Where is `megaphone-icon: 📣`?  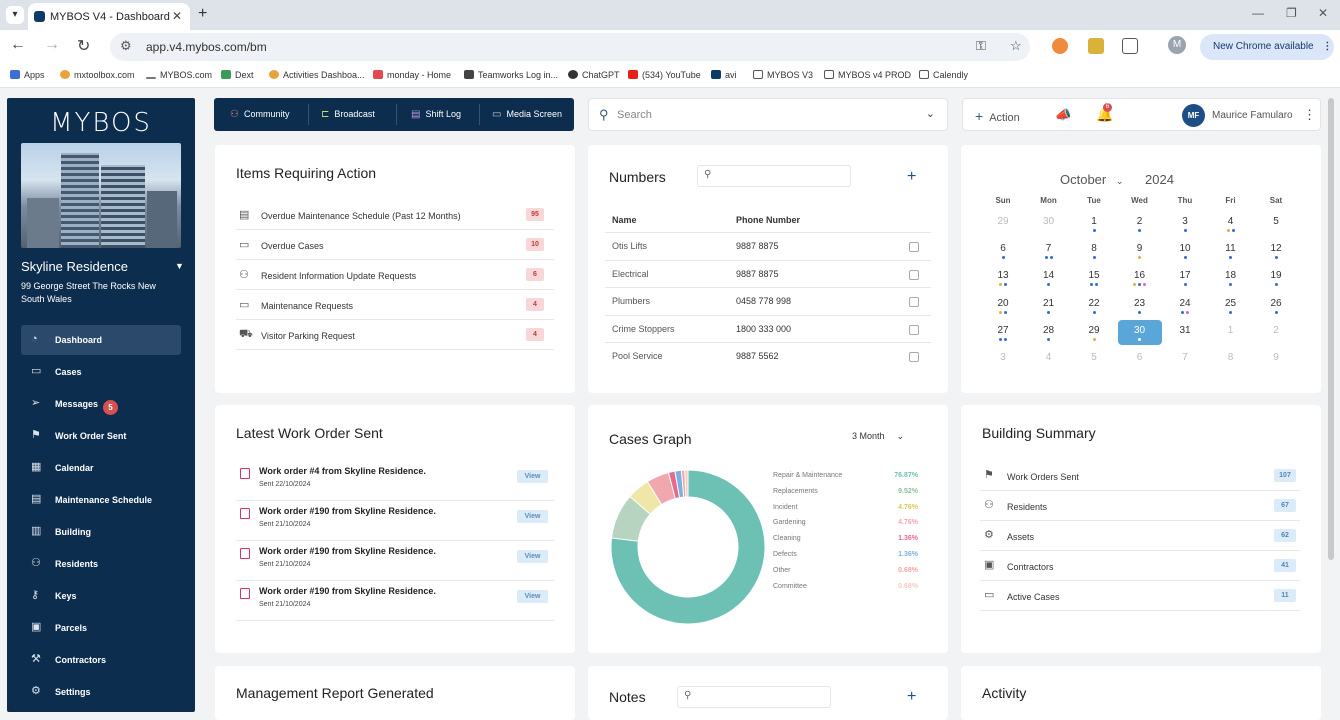 megaphone-icon: 📣 is located at coordinates (1063, 114).